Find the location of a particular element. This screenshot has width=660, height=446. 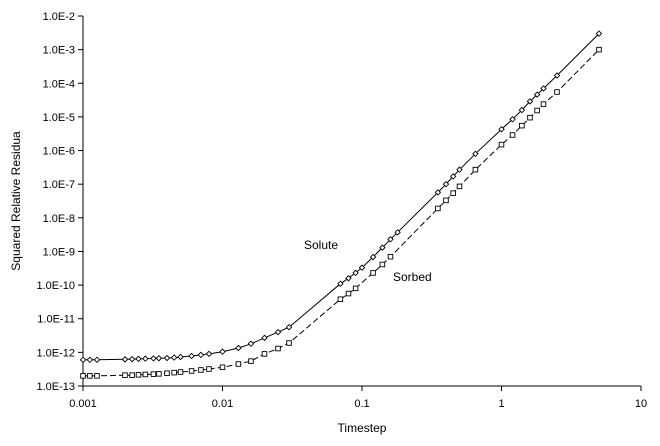

y-tick-label: 1.0E-13 is located at coordinates (55, 387).